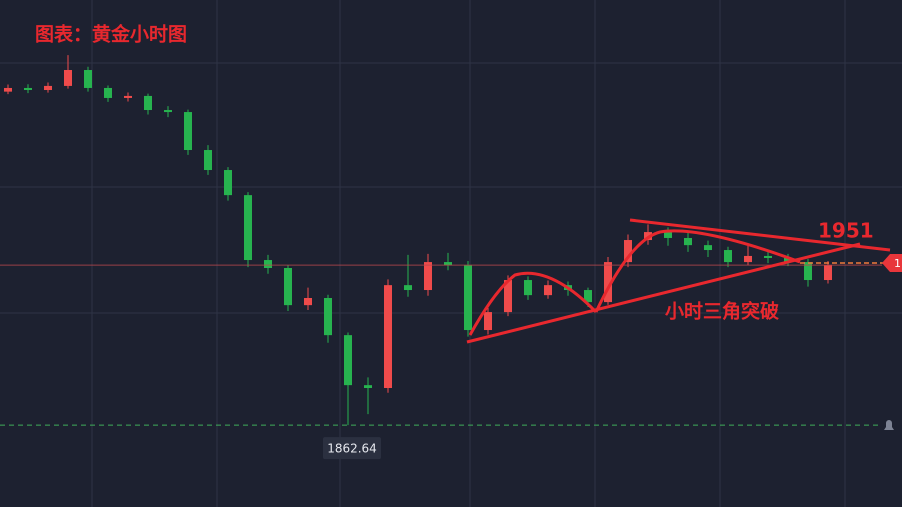  Describe the element at coordinates (111, 34) in the screenshot. I see `chart-title: 图表：黄金小时图` at that location.